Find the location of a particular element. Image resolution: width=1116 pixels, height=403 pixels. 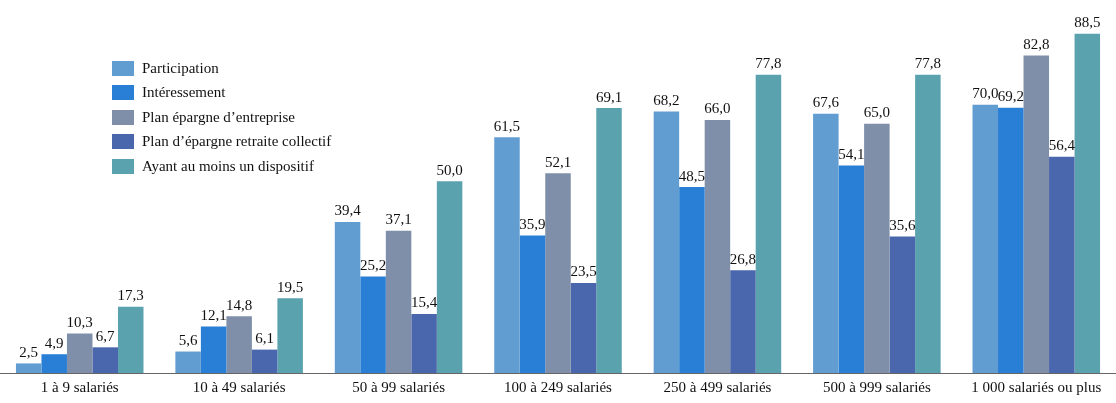

data-label: 69,1 is located at coordinates (609, 96).